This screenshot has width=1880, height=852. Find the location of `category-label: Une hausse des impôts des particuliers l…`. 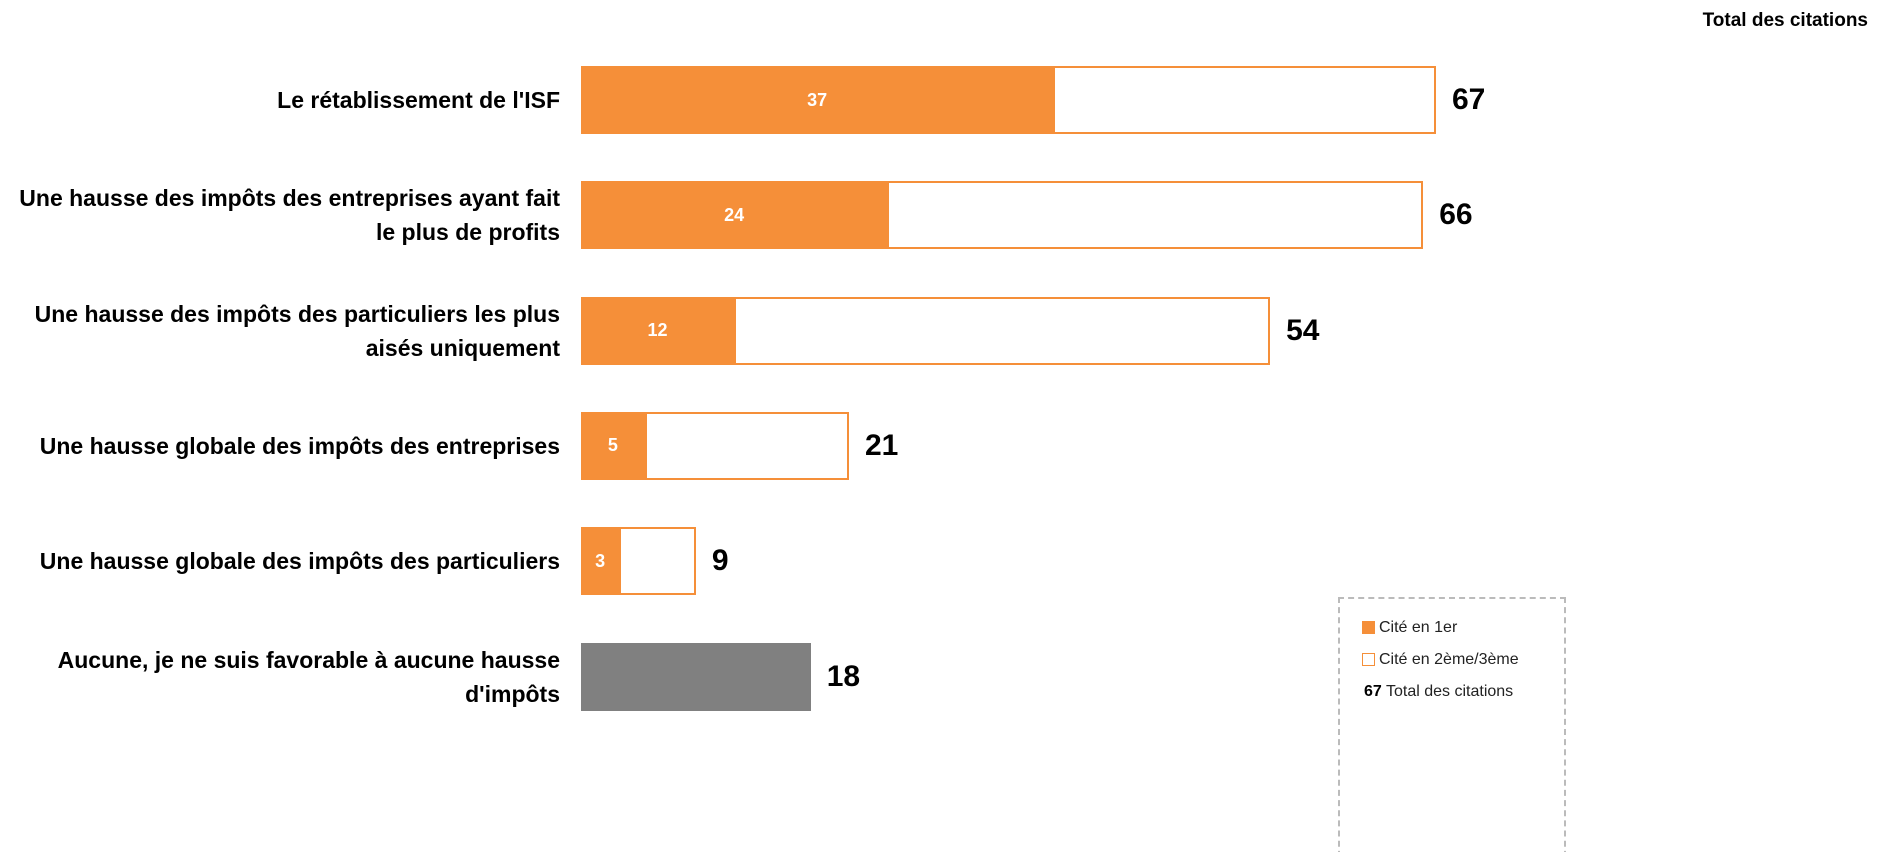

category-label: Une hausse des impôts des particuliers l… is located at coordinates (297, 330).